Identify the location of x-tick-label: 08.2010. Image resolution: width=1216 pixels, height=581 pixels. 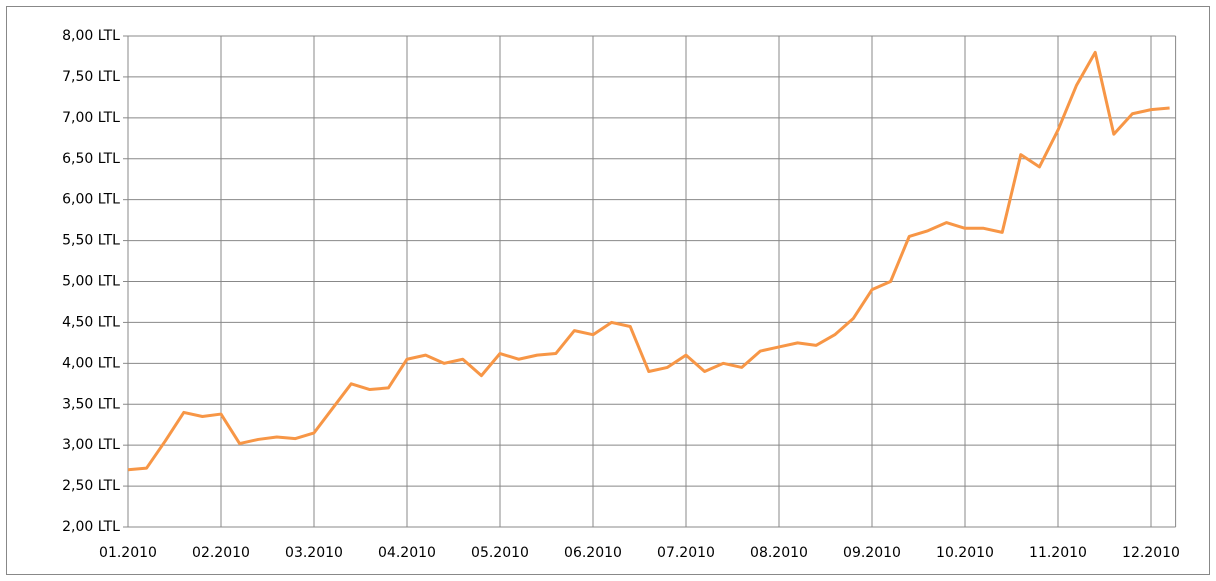
(779, 553).